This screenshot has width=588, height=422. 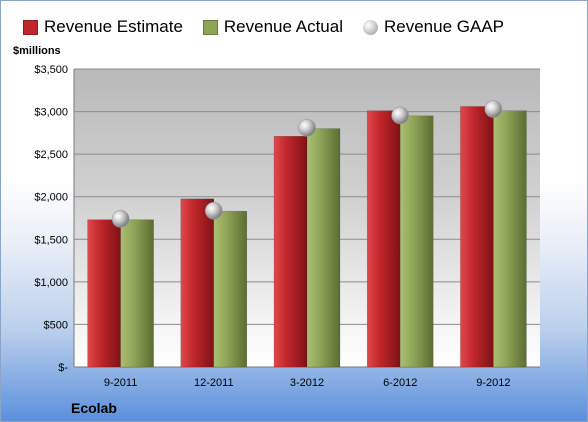 What do you see at coordinates (51, 240) in the screenshot?
I see `y-tick-label: $1,500` at bounding box center [51, 240].